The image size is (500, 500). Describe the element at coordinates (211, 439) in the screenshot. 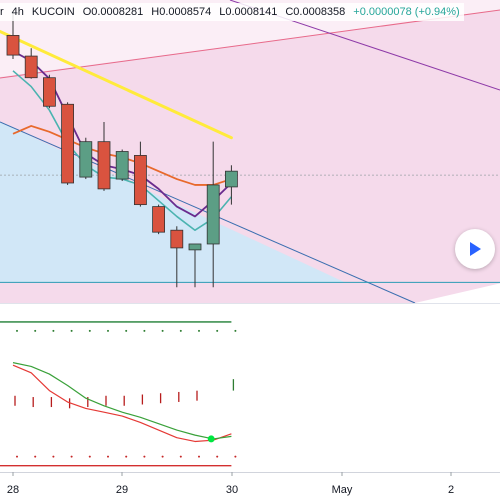

I see `osc-cross-dot` at that location.